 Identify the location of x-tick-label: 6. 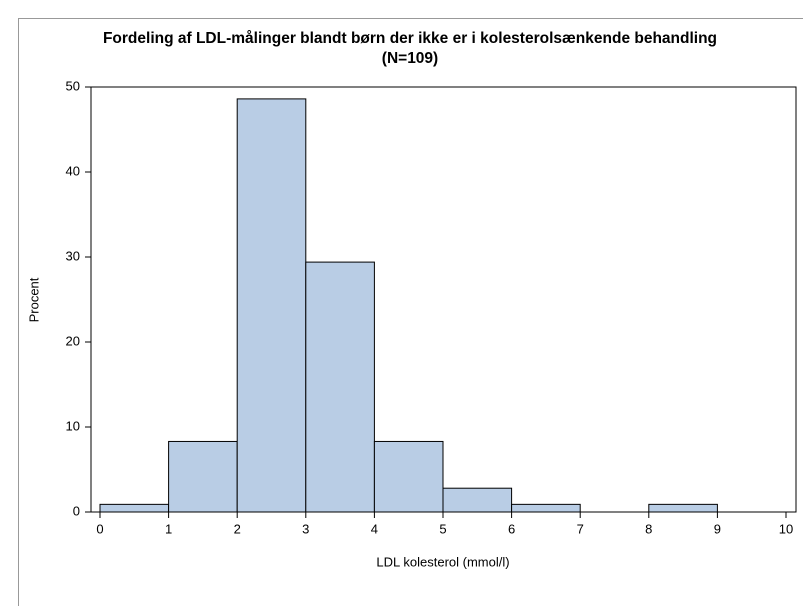
(511, 528).